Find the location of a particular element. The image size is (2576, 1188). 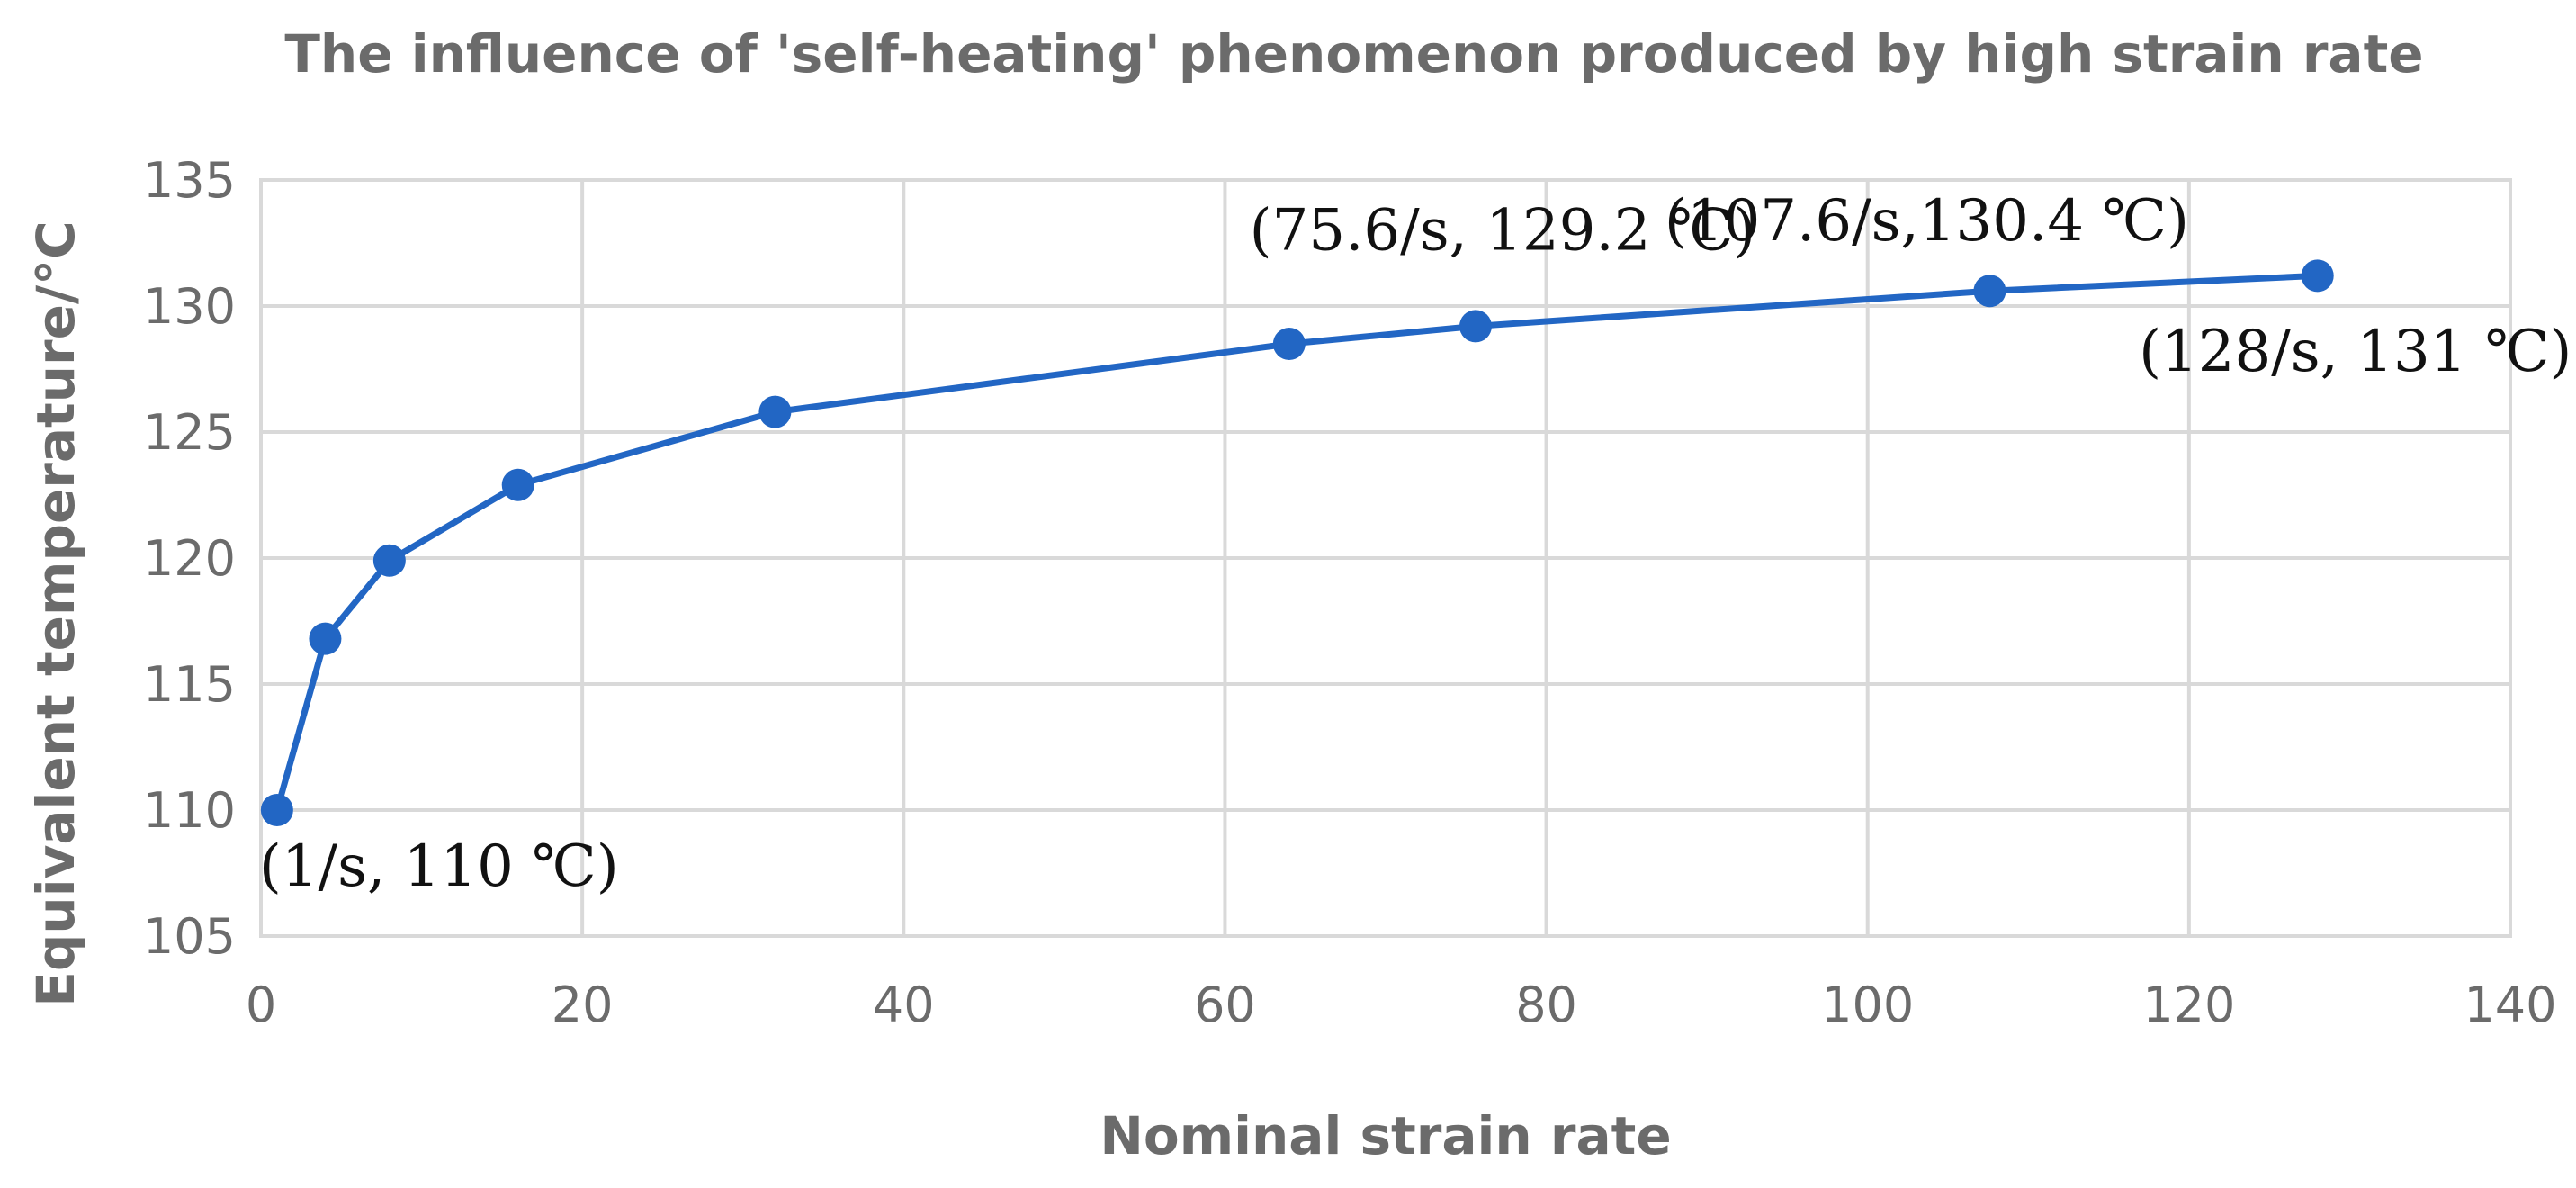

x-tick-label: 20 is located at coordinates (583, 1004).